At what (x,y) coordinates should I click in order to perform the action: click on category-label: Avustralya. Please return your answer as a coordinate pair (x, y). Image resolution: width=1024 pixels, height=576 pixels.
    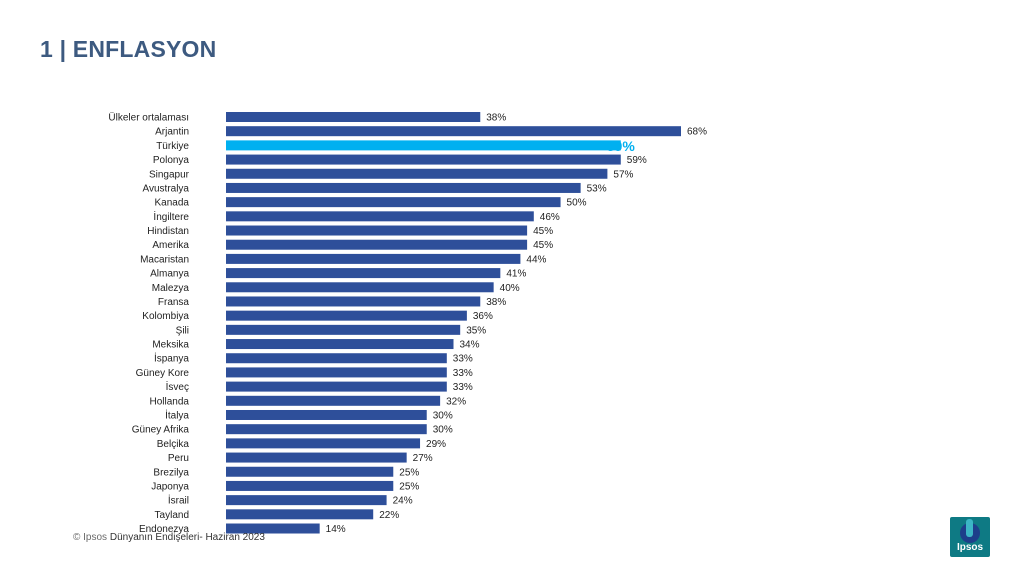
    Looking at the image, I should click on (165, 188).